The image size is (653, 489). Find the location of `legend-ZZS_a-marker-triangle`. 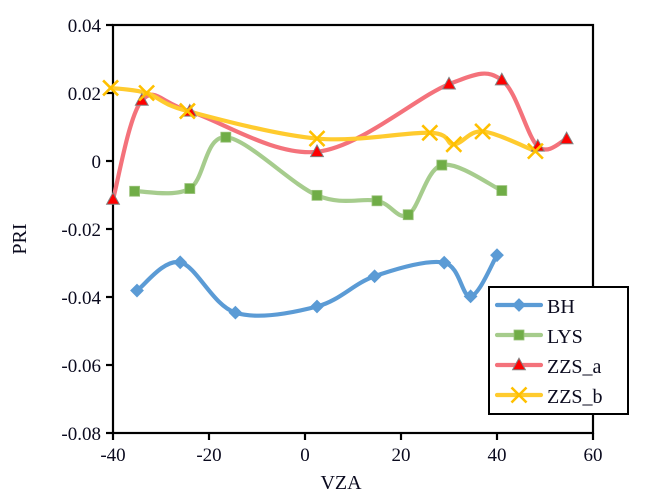

legend-ZZS_a-marker-triangle is located at coordinates (519, 364).